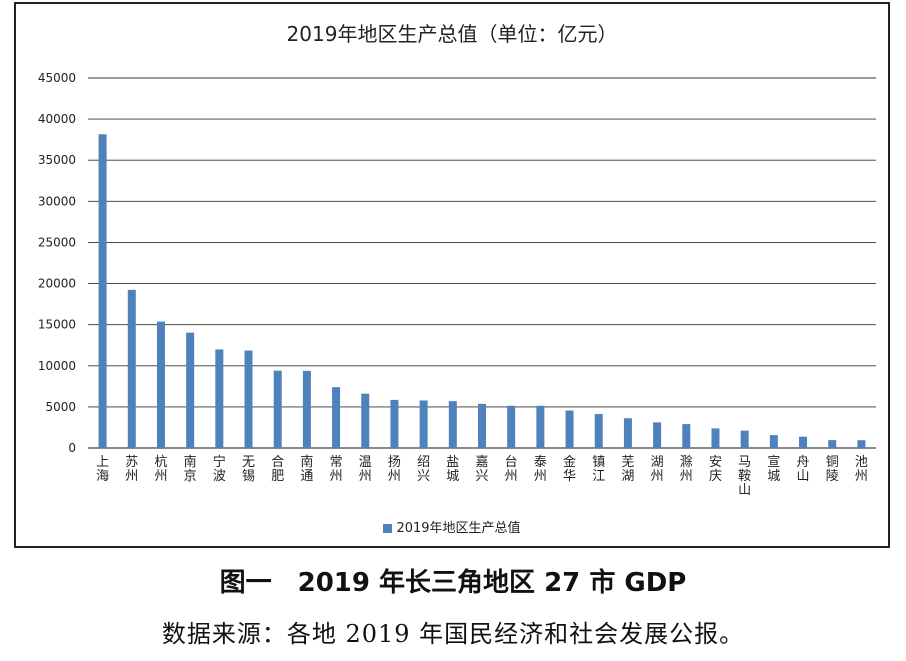  Describe the element at coordinates (72, 448) in the screenshot. I see `y-tick-label: 0` at that location.